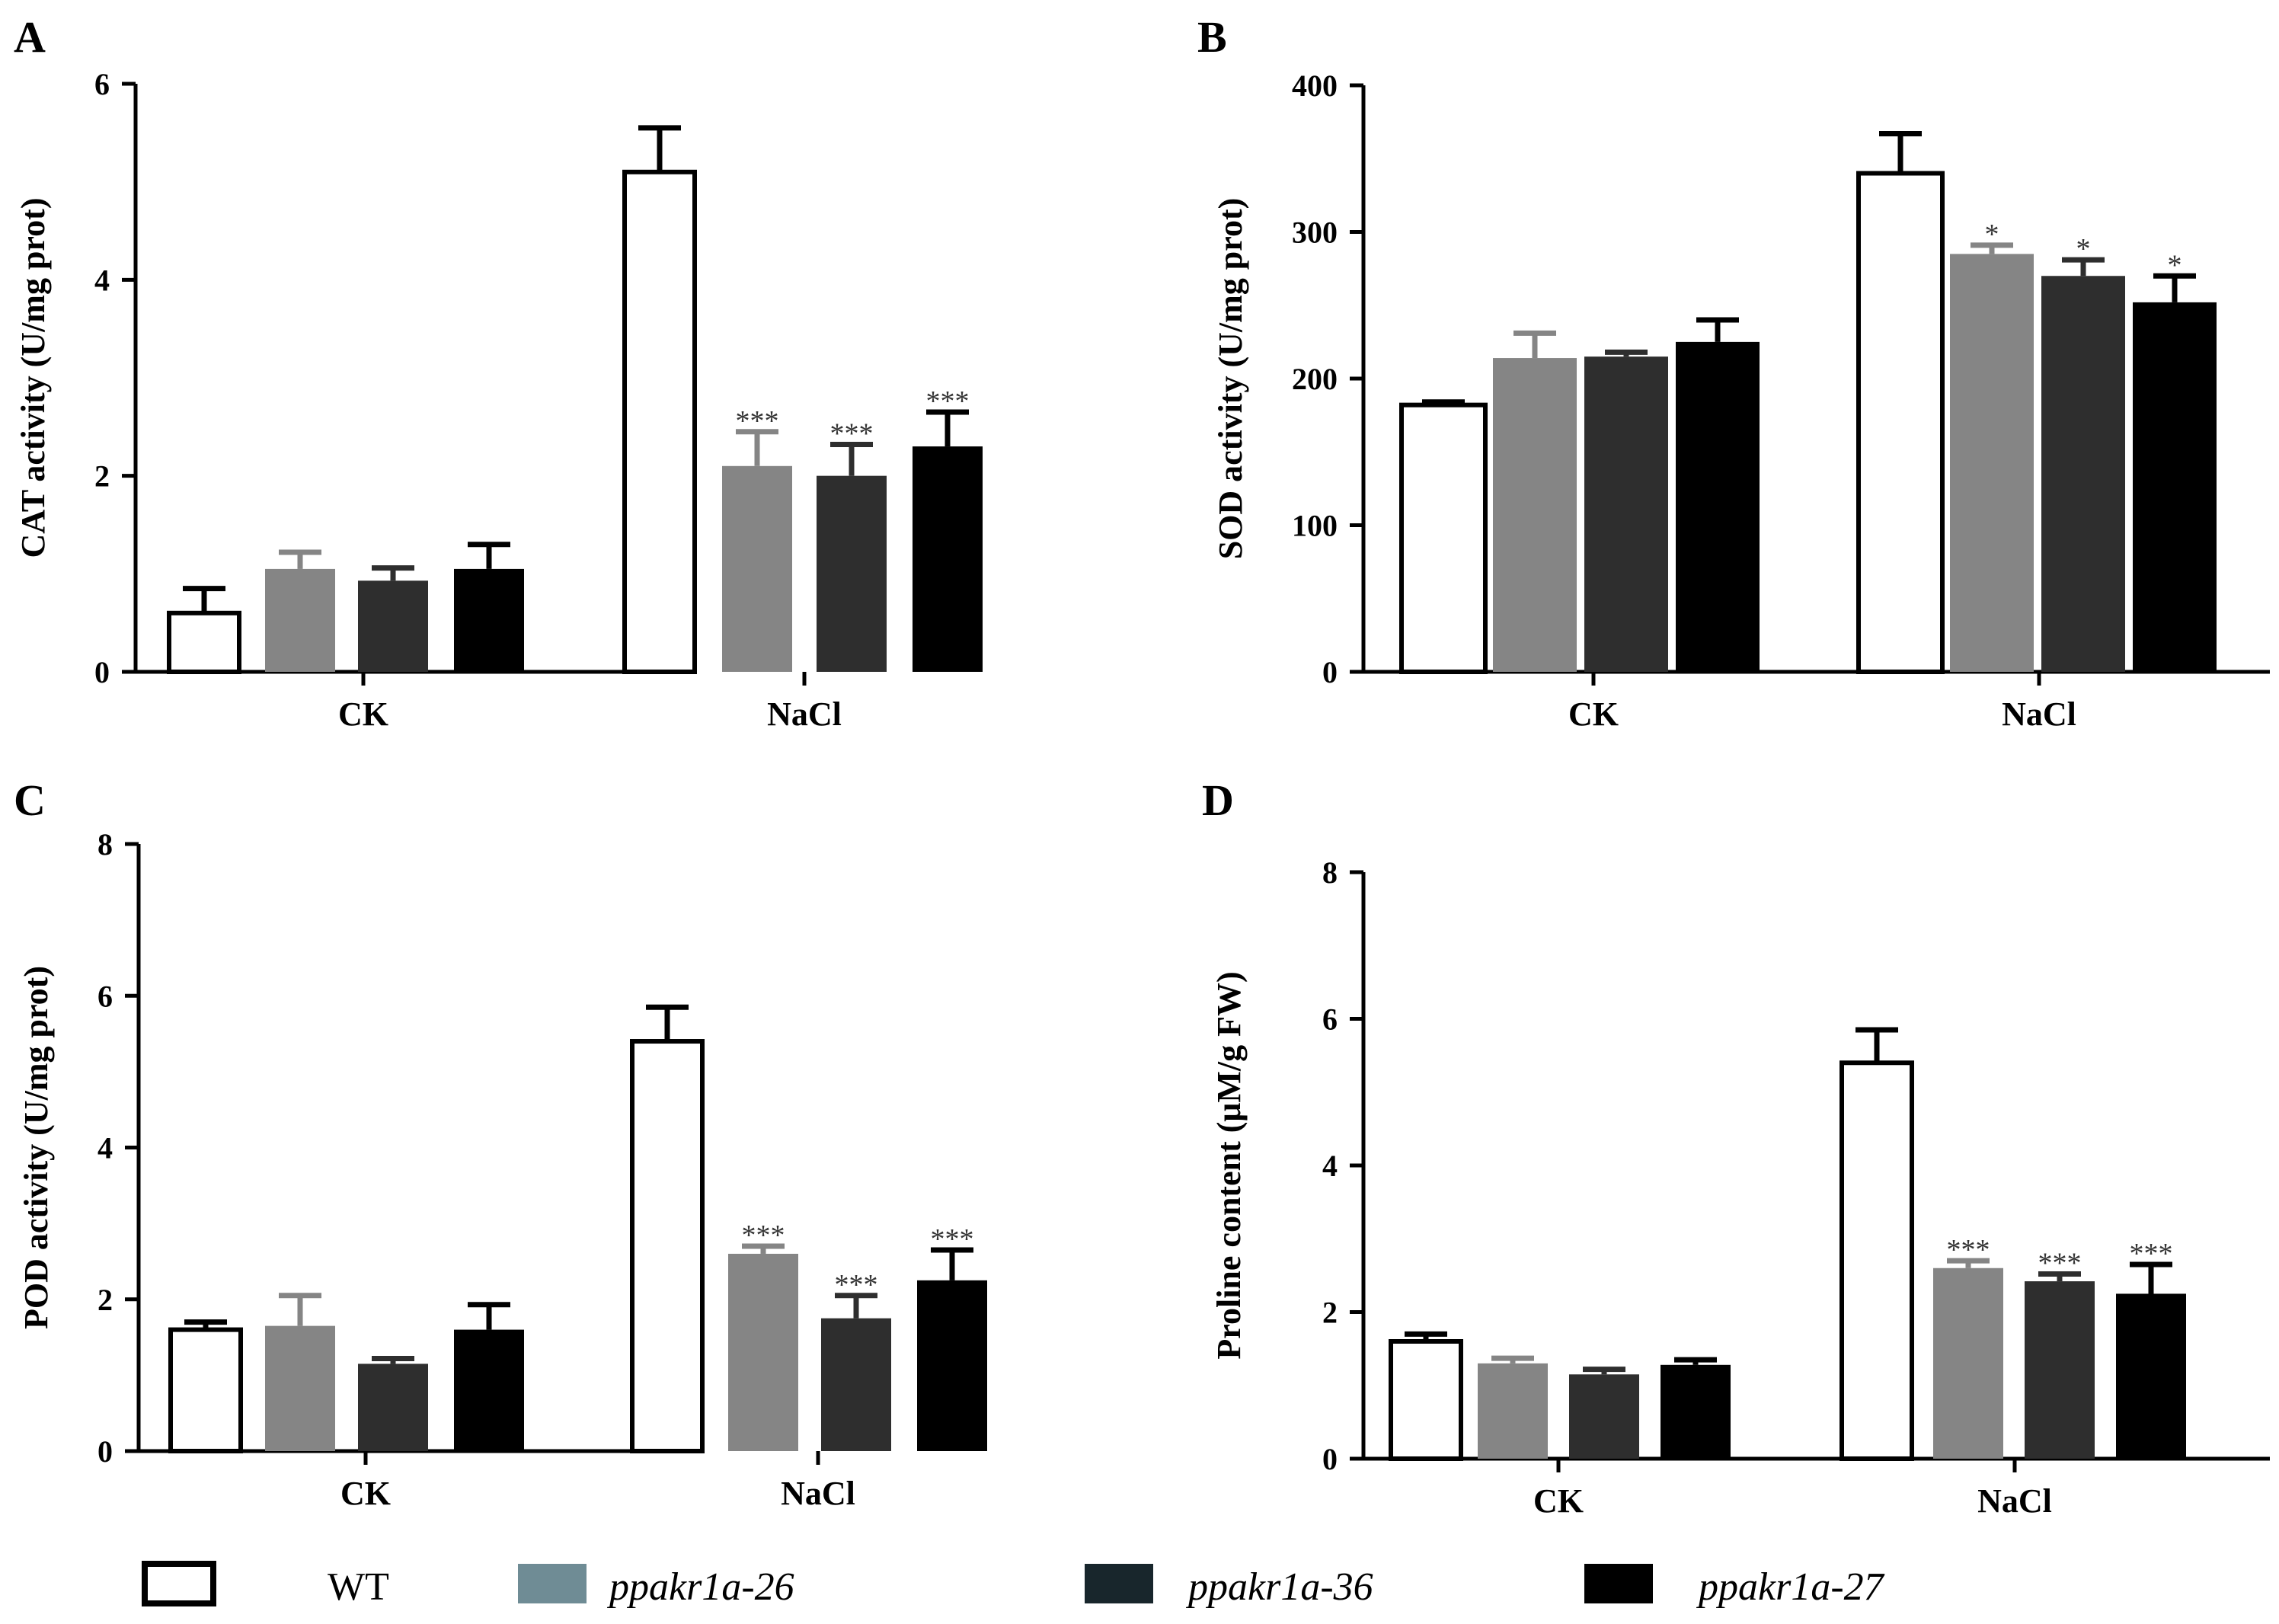  Describe the element at coordinates (33, 378) in the screenshot. I see `y-axis-label: CAT activity (U/mg prot)` at that location.